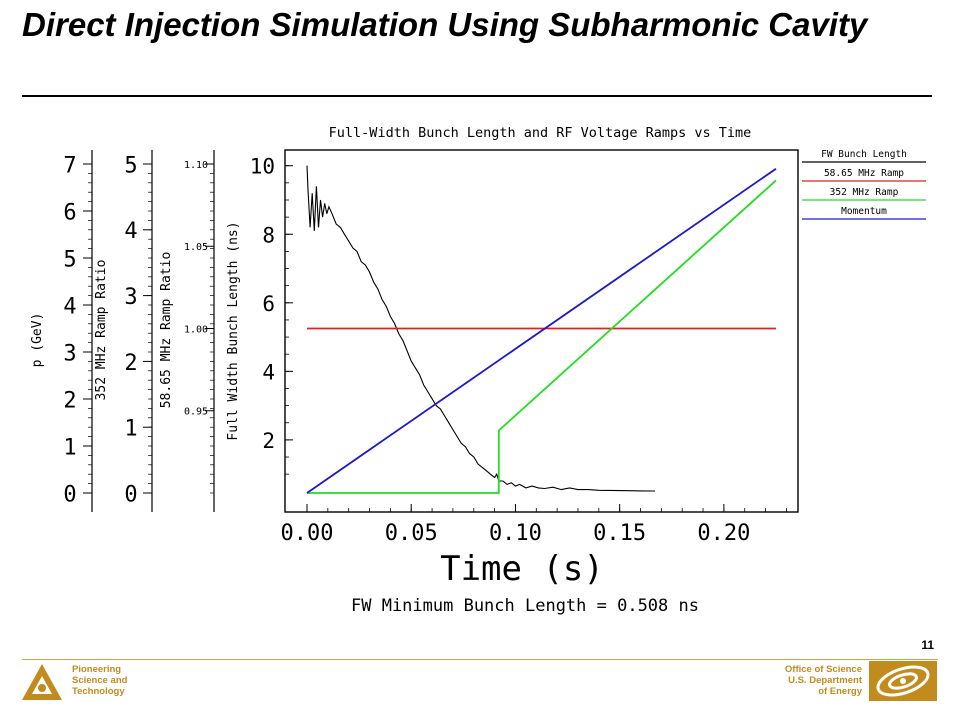 This screenshot has width=960, height=720. What do you see at coordinates (903, 681) in the screenshot?
I see `doe-swirl-logo-icon` at bounding box center [903, 681].